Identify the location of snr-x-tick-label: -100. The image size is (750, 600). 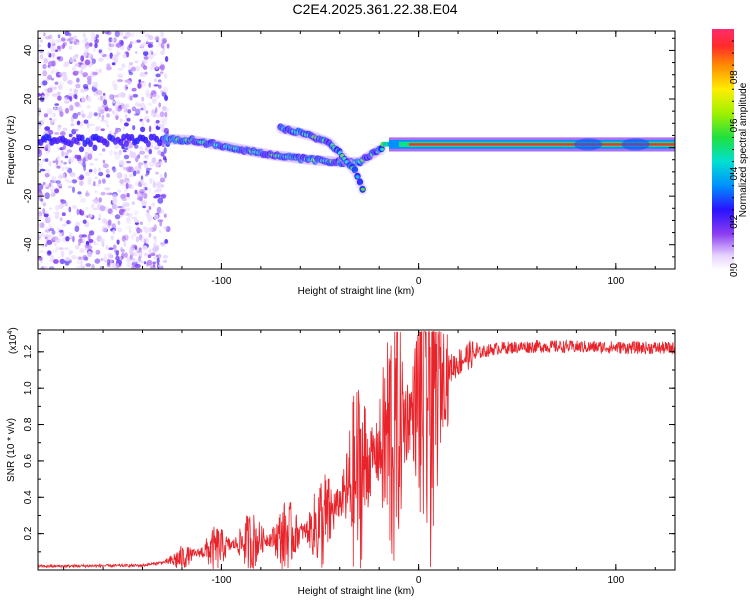
(221, 580).